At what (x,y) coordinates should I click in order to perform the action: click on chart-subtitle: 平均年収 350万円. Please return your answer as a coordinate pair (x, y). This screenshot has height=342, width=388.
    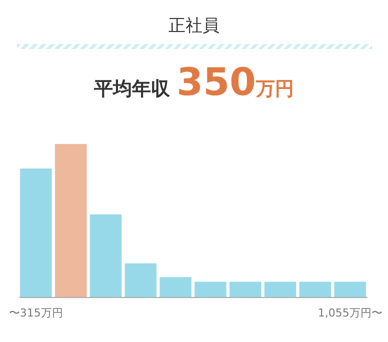
    Looking at the image, I should click on (194, 82).